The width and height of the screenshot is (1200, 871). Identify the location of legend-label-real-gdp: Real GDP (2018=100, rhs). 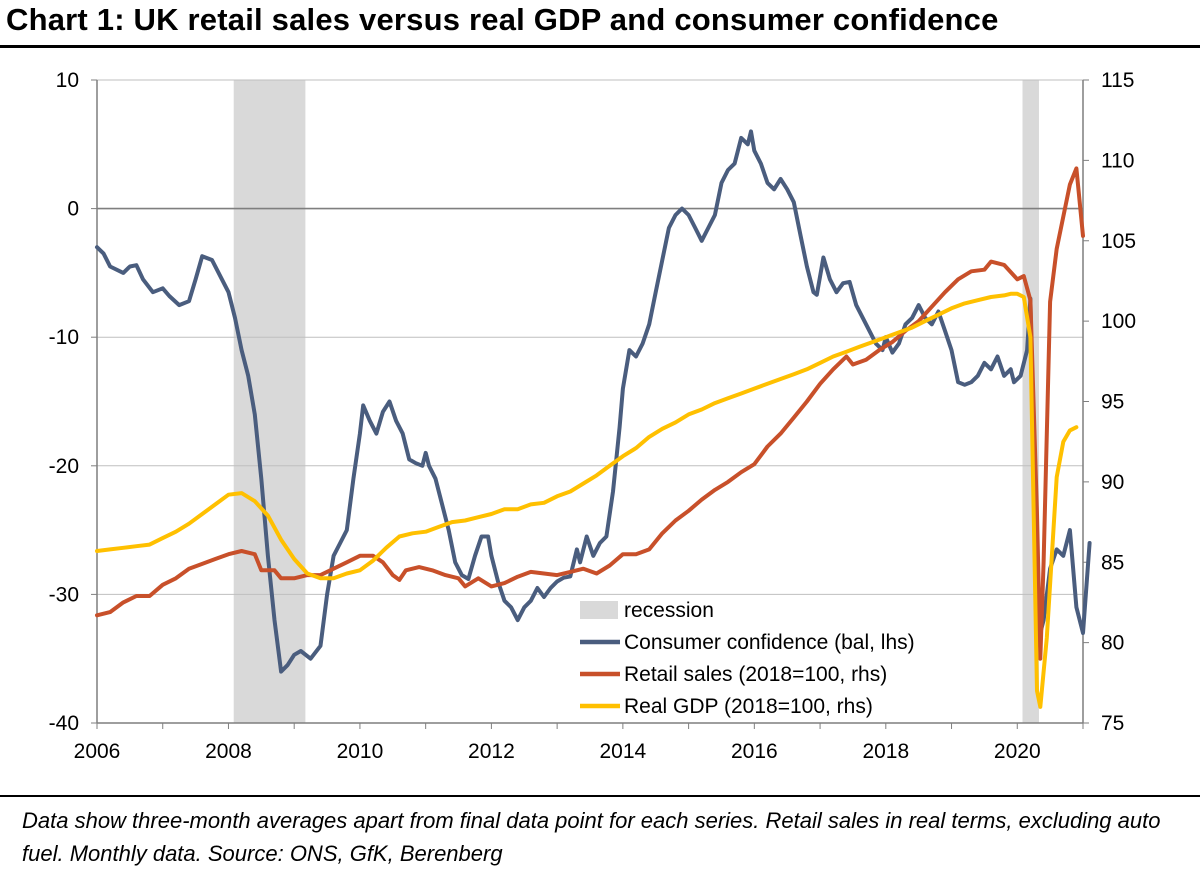
(748, 706).